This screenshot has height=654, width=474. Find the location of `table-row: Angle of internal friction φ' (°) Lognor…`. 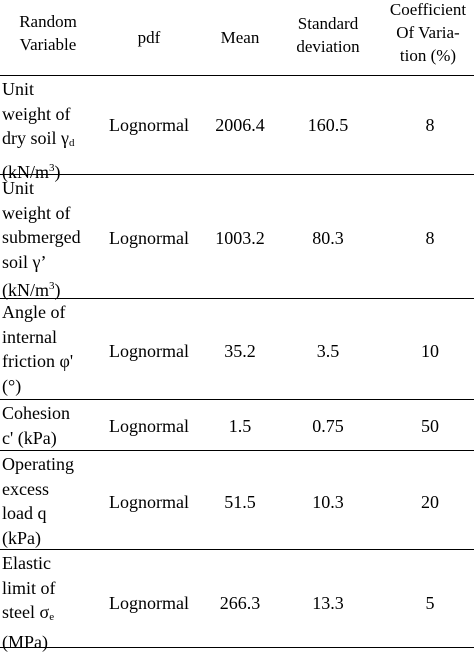

table-row: Angle of internal friction φ' (°) Lognor… is located at coordinates (237, 349).